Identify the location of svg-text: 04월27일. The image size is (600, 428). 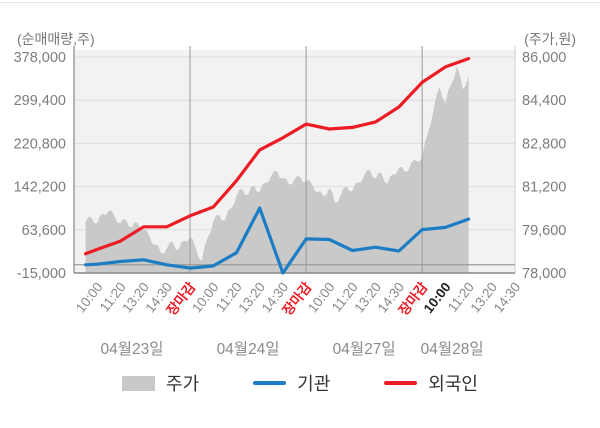
(364, 349).